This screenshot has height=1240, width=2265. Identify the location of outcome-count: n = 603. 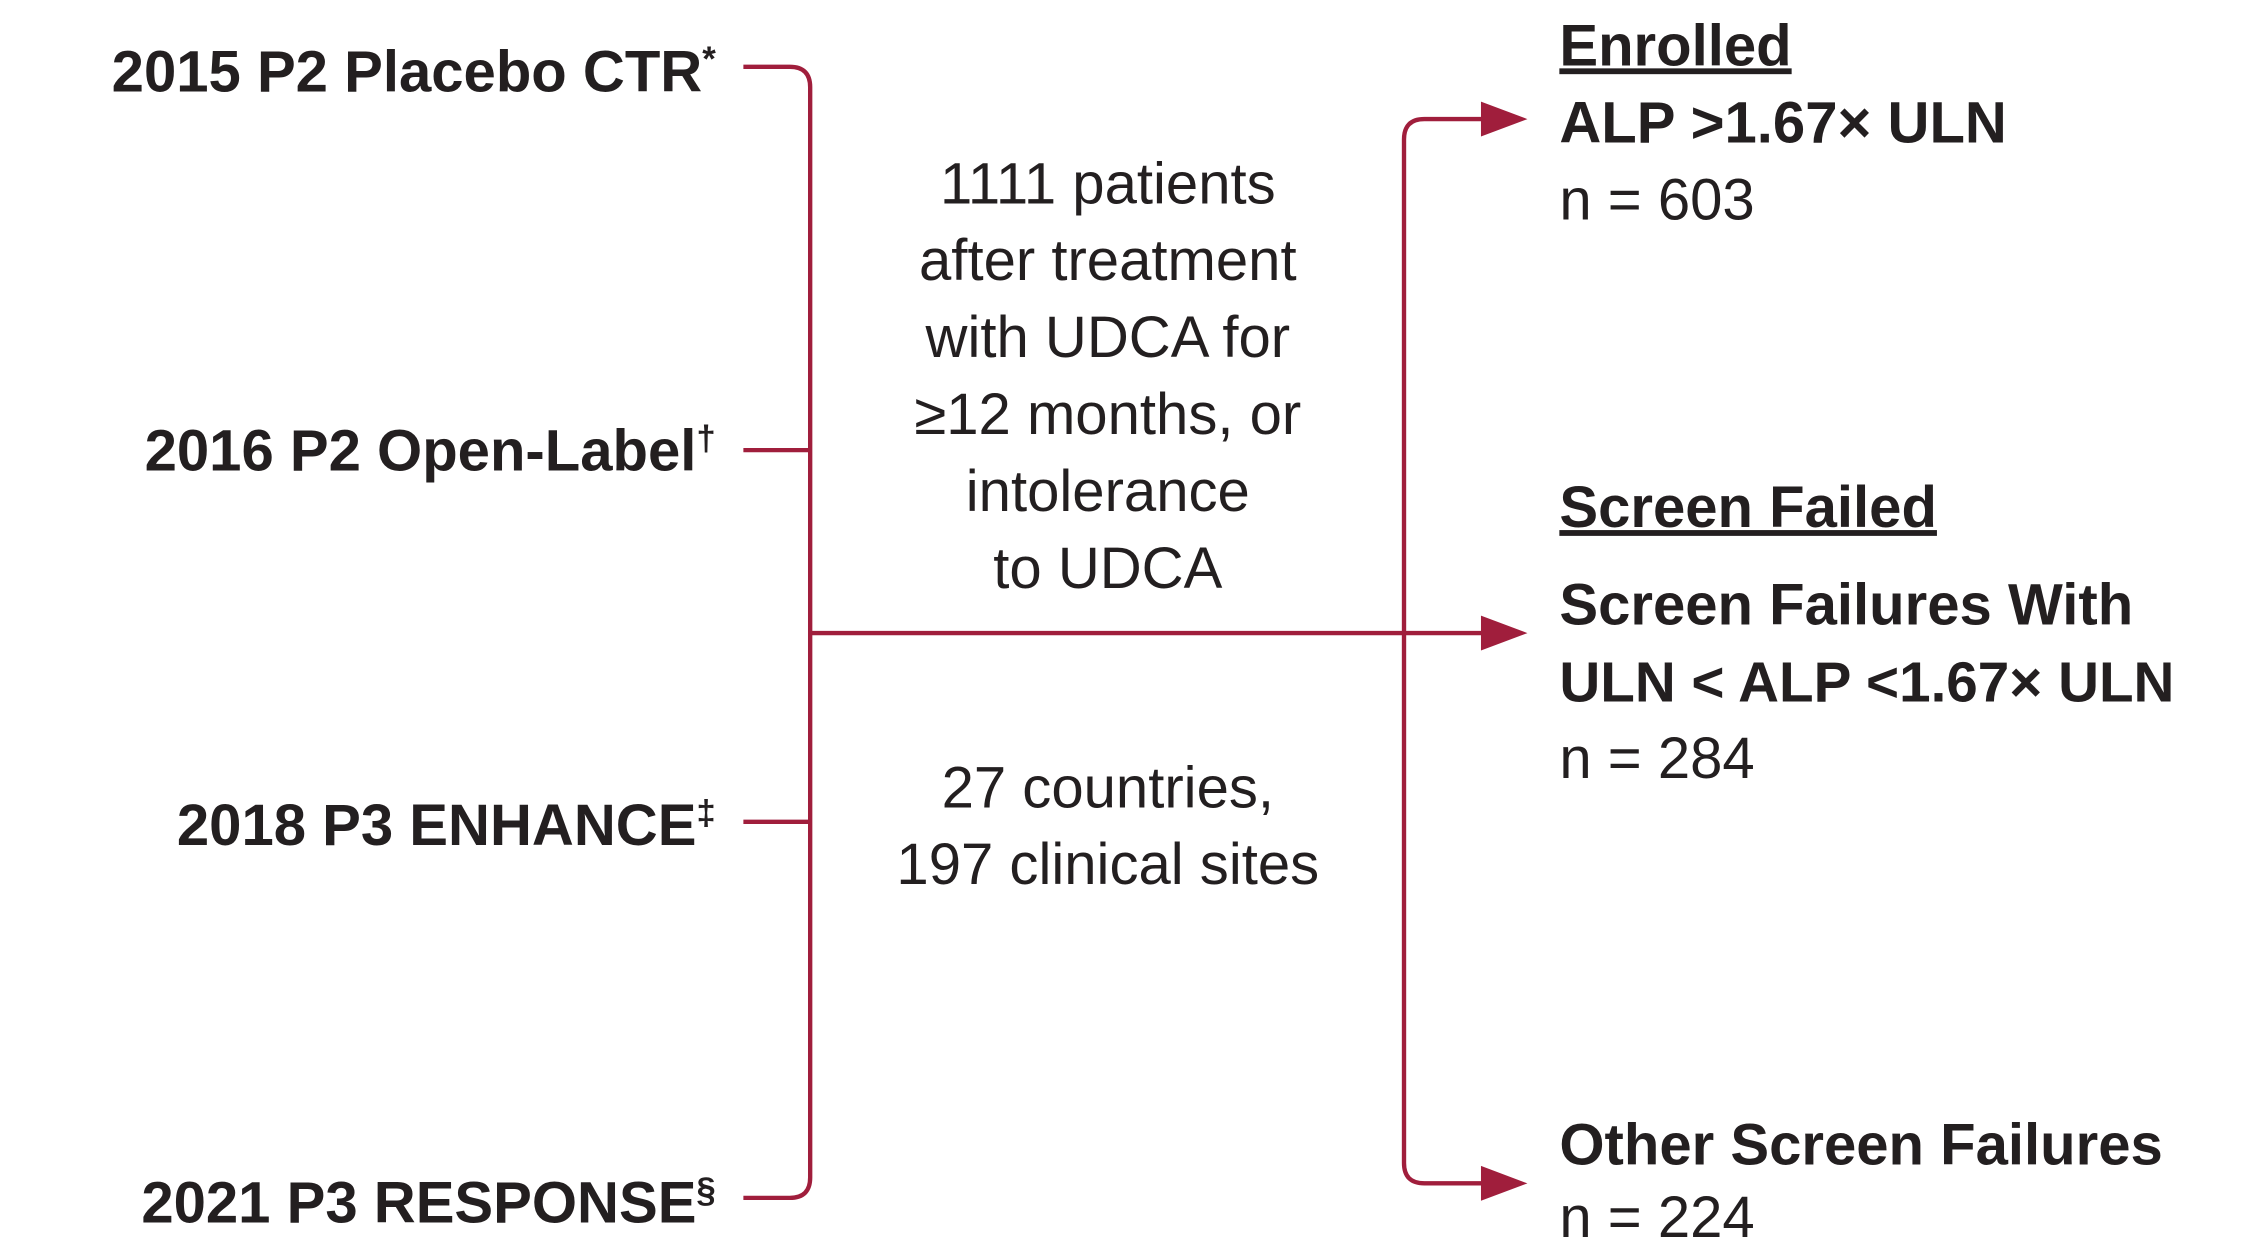
(1656, 199).